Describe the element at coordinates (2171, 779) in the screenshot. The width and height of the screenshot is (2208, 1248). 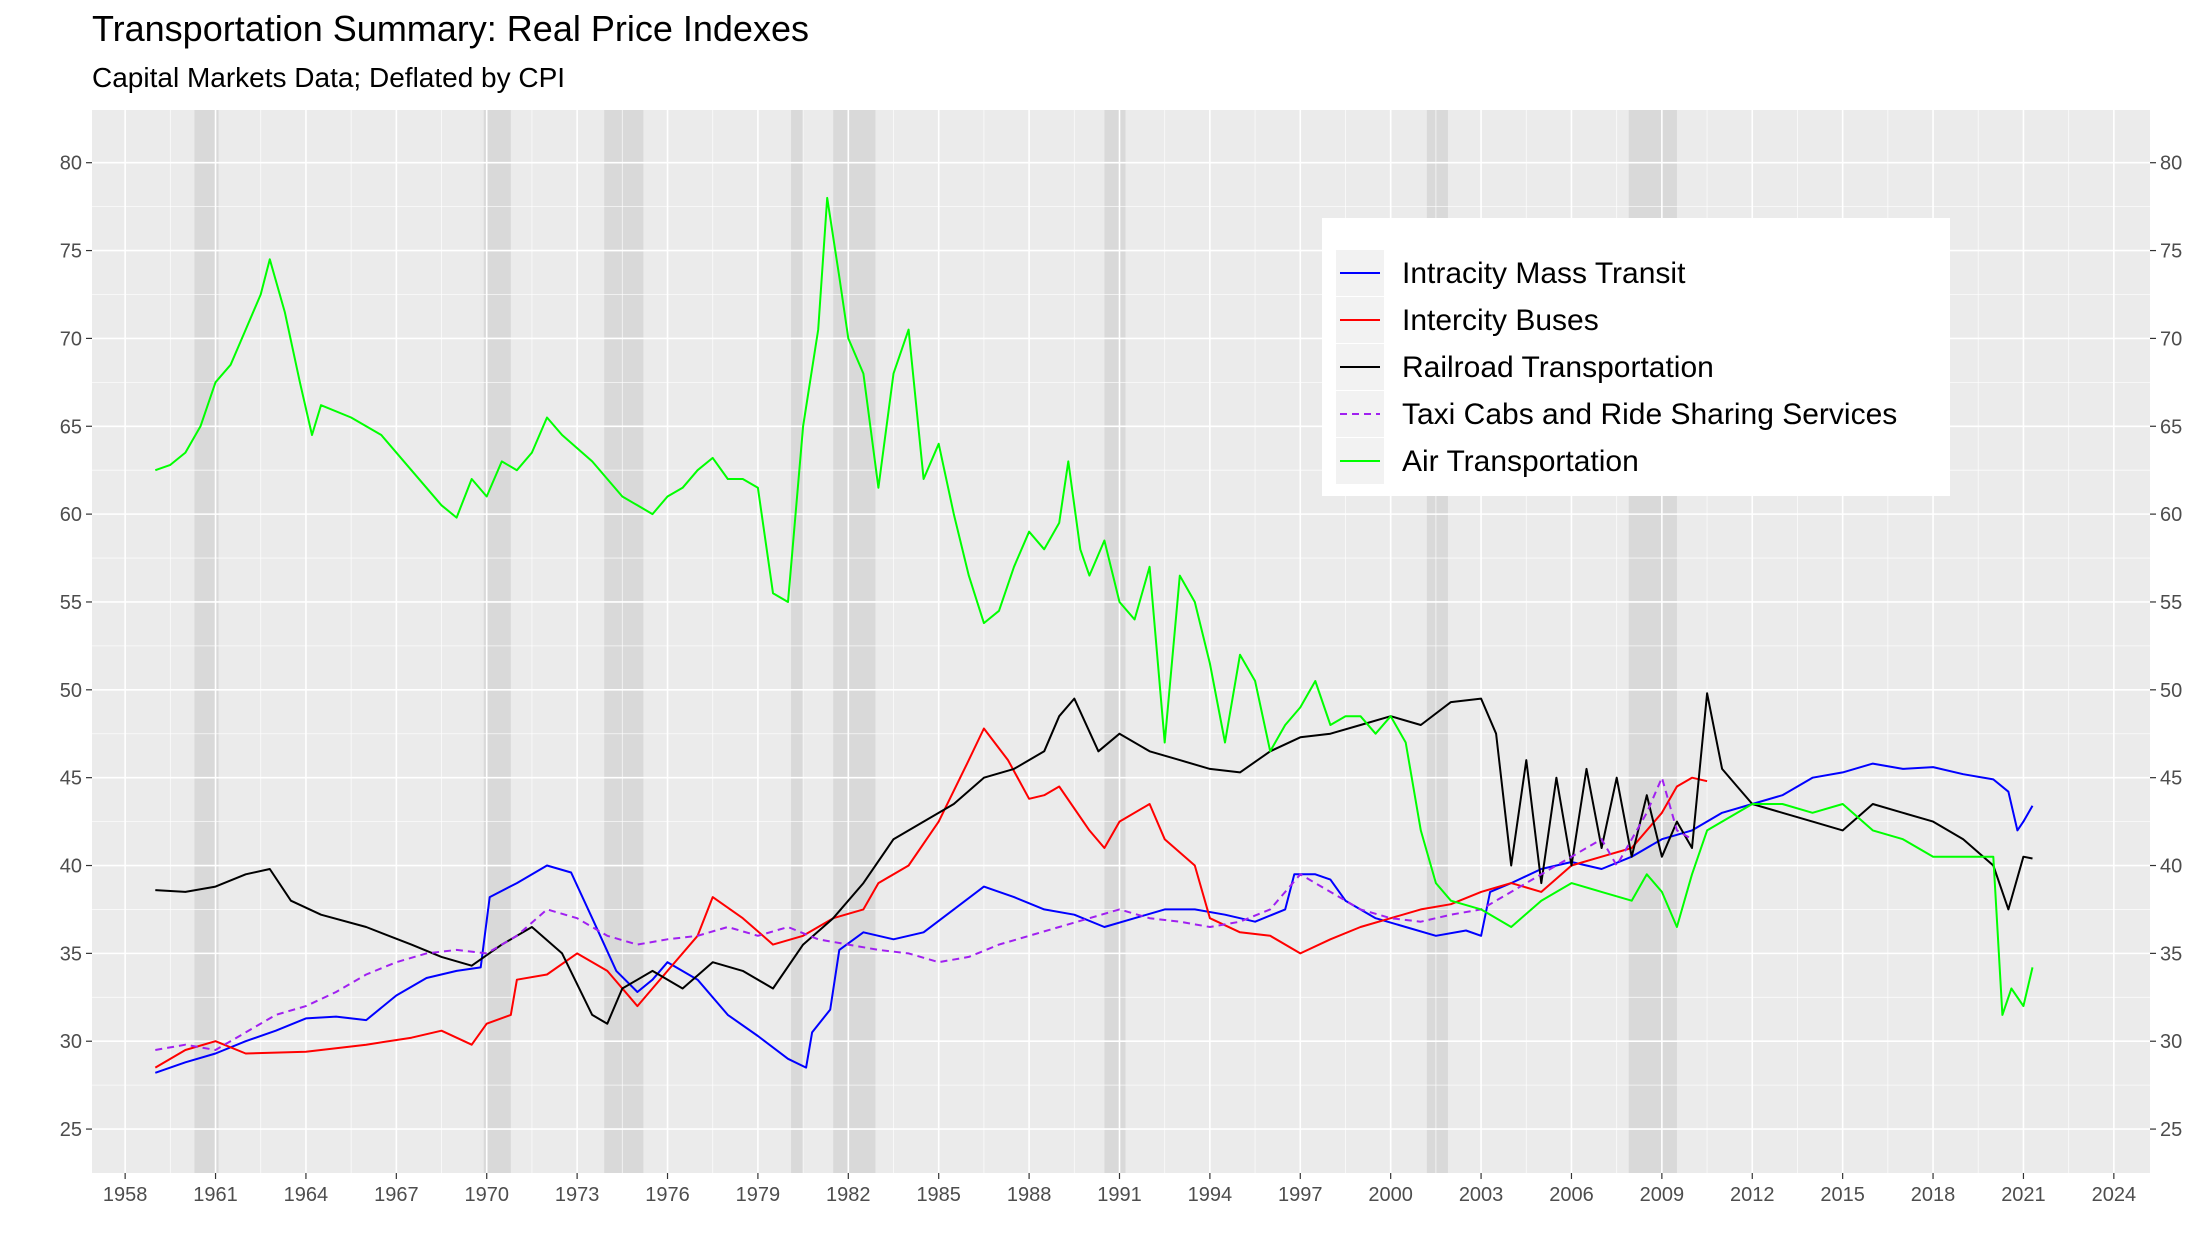
I see `y-tick-label-right: 45` at that location.